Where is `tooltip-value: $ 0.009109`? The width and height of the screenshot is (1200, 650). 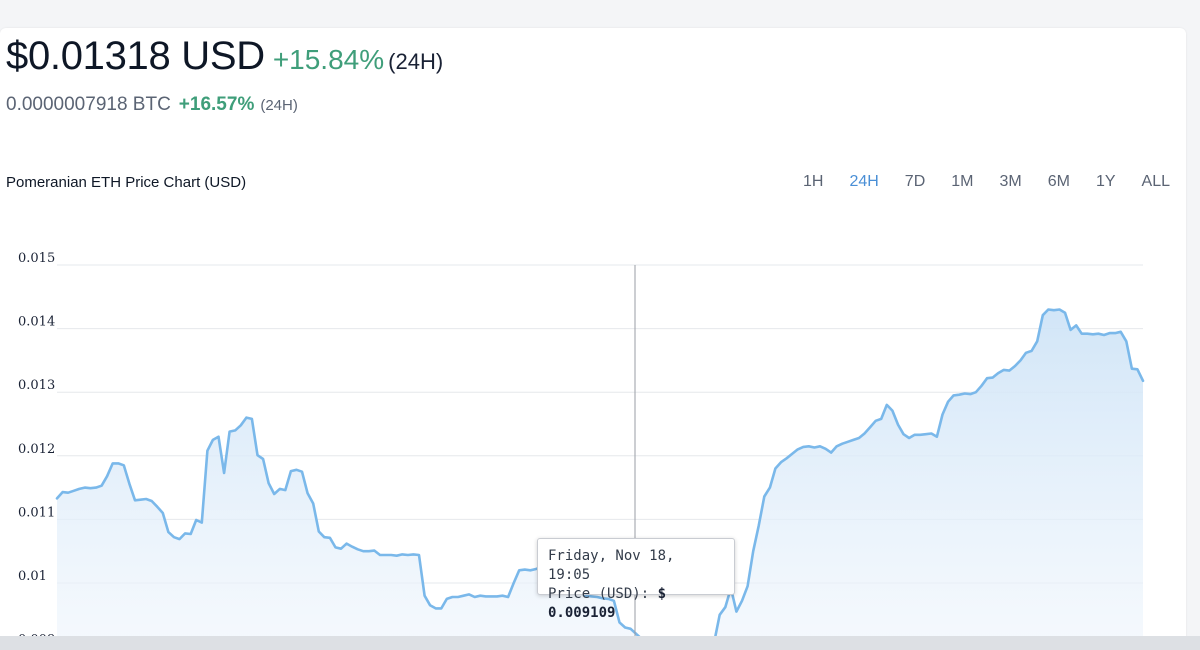
tooltip-value: $ 0.009109 is located at coordinates (607, 603).